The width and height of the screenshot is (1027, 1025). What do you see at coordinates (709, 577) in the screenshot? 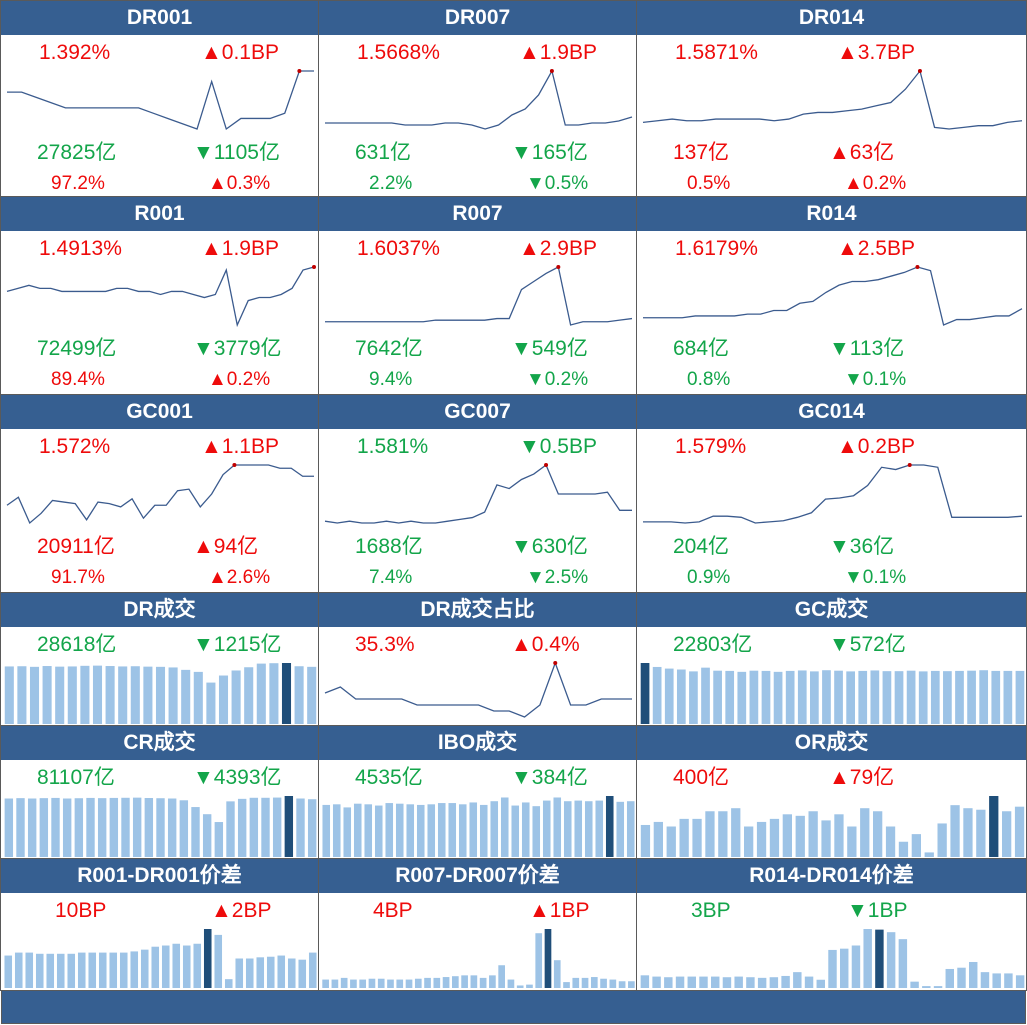
I see `share-value: 0.9%` at bounding box center [709, 577].